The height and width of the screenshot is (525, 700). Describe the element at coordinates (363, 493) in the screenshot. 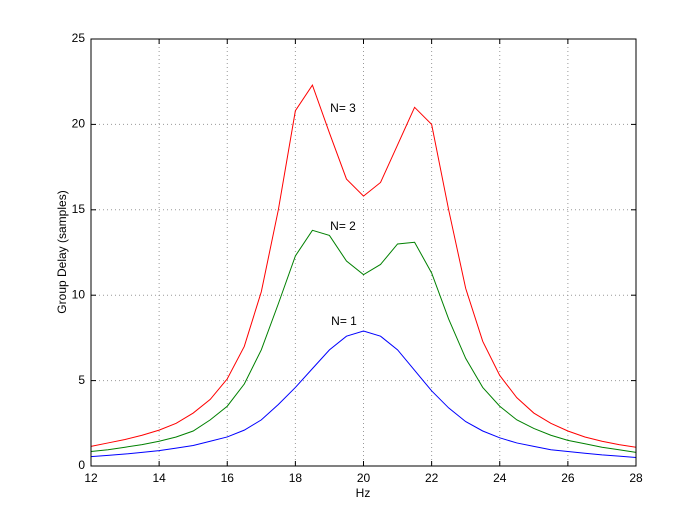

I see `x-axis-label: Hz` at that location.